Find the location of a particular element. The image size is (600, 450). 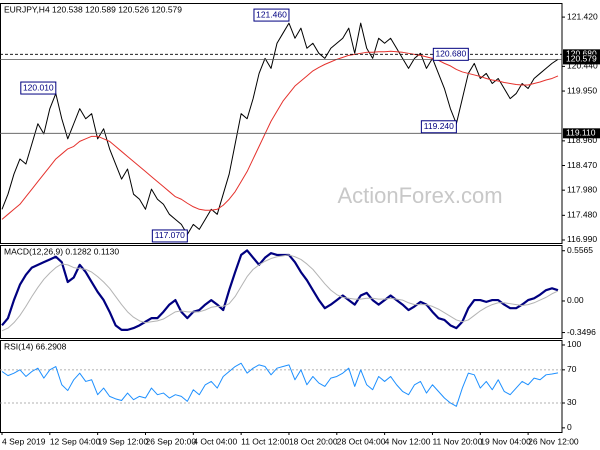

annotation-label: 120.680 is located at coordinates (450, 54).